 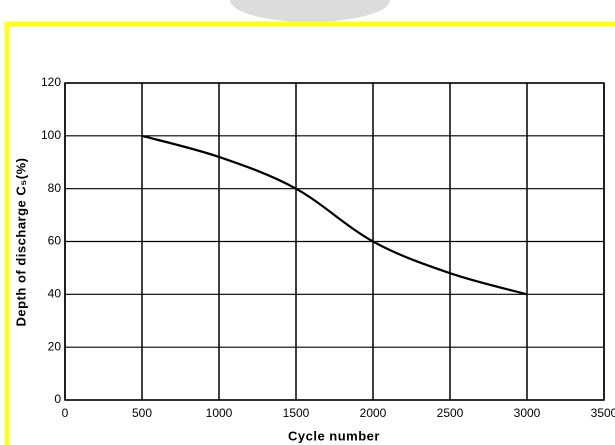 I want to click on y-tick-label: 60, so click(x=55, y=241).